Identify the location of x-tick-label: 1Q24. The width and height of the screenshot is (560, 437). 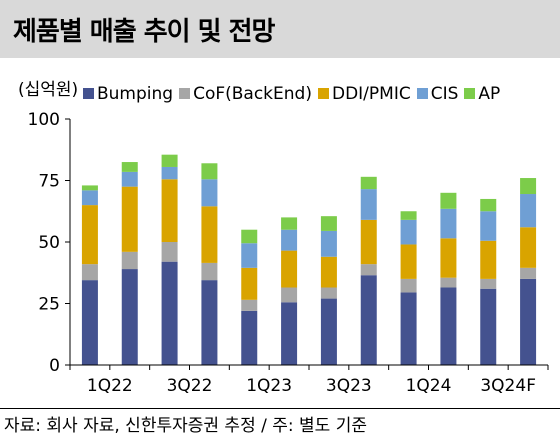
(429, 386).